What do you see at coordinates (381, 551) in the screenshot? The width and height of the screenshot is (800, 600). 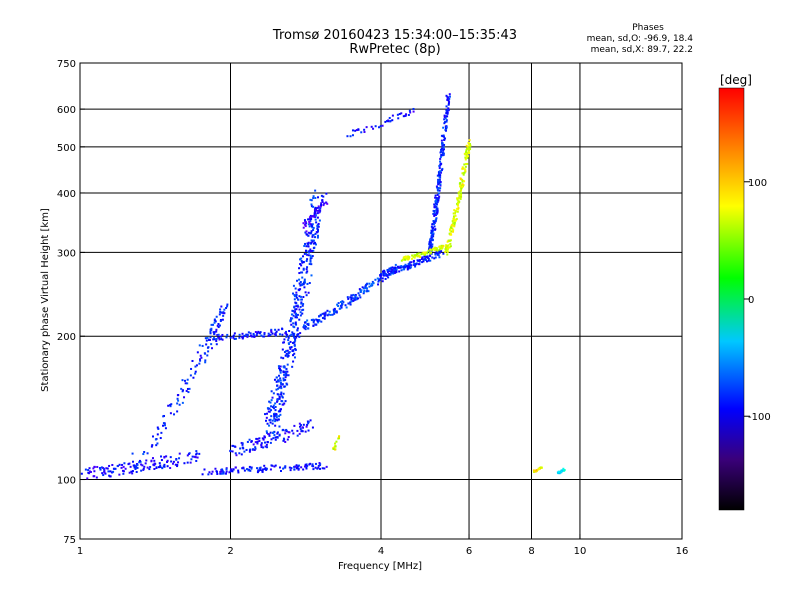 I see `x-tick-label: 4` at bounding box center [381, 551].